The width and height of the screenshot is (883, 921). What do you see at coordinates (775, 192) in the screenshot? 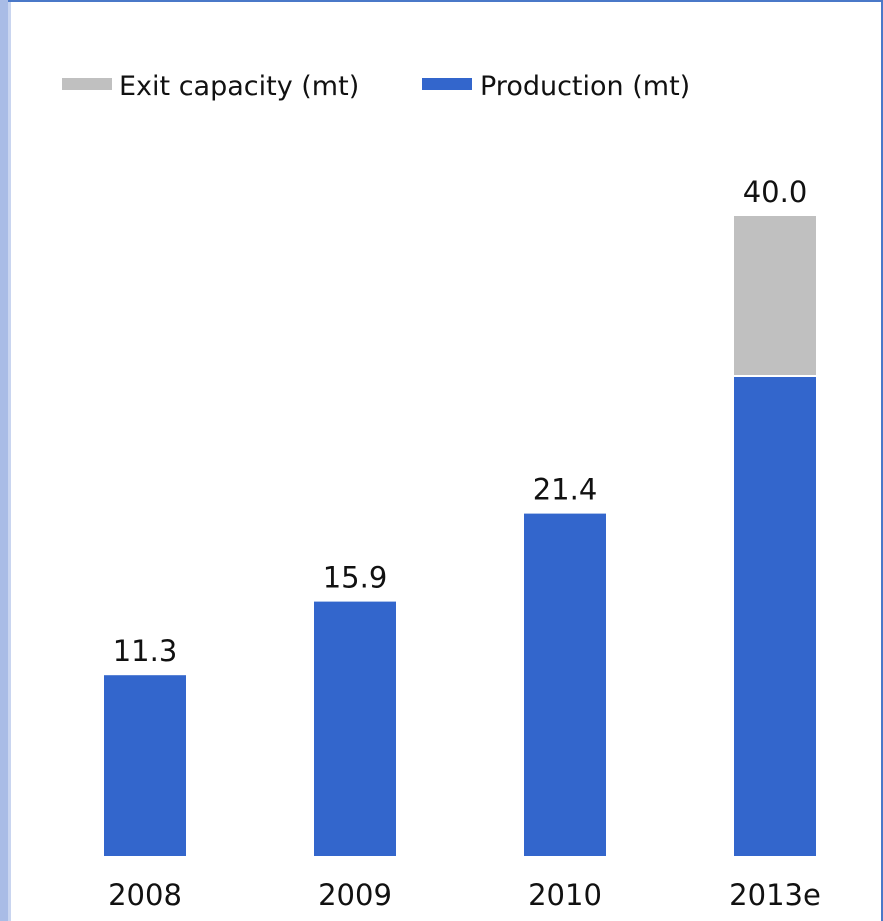
I see `value-label-2013e: 40.0` at bounding box center [775, 192].